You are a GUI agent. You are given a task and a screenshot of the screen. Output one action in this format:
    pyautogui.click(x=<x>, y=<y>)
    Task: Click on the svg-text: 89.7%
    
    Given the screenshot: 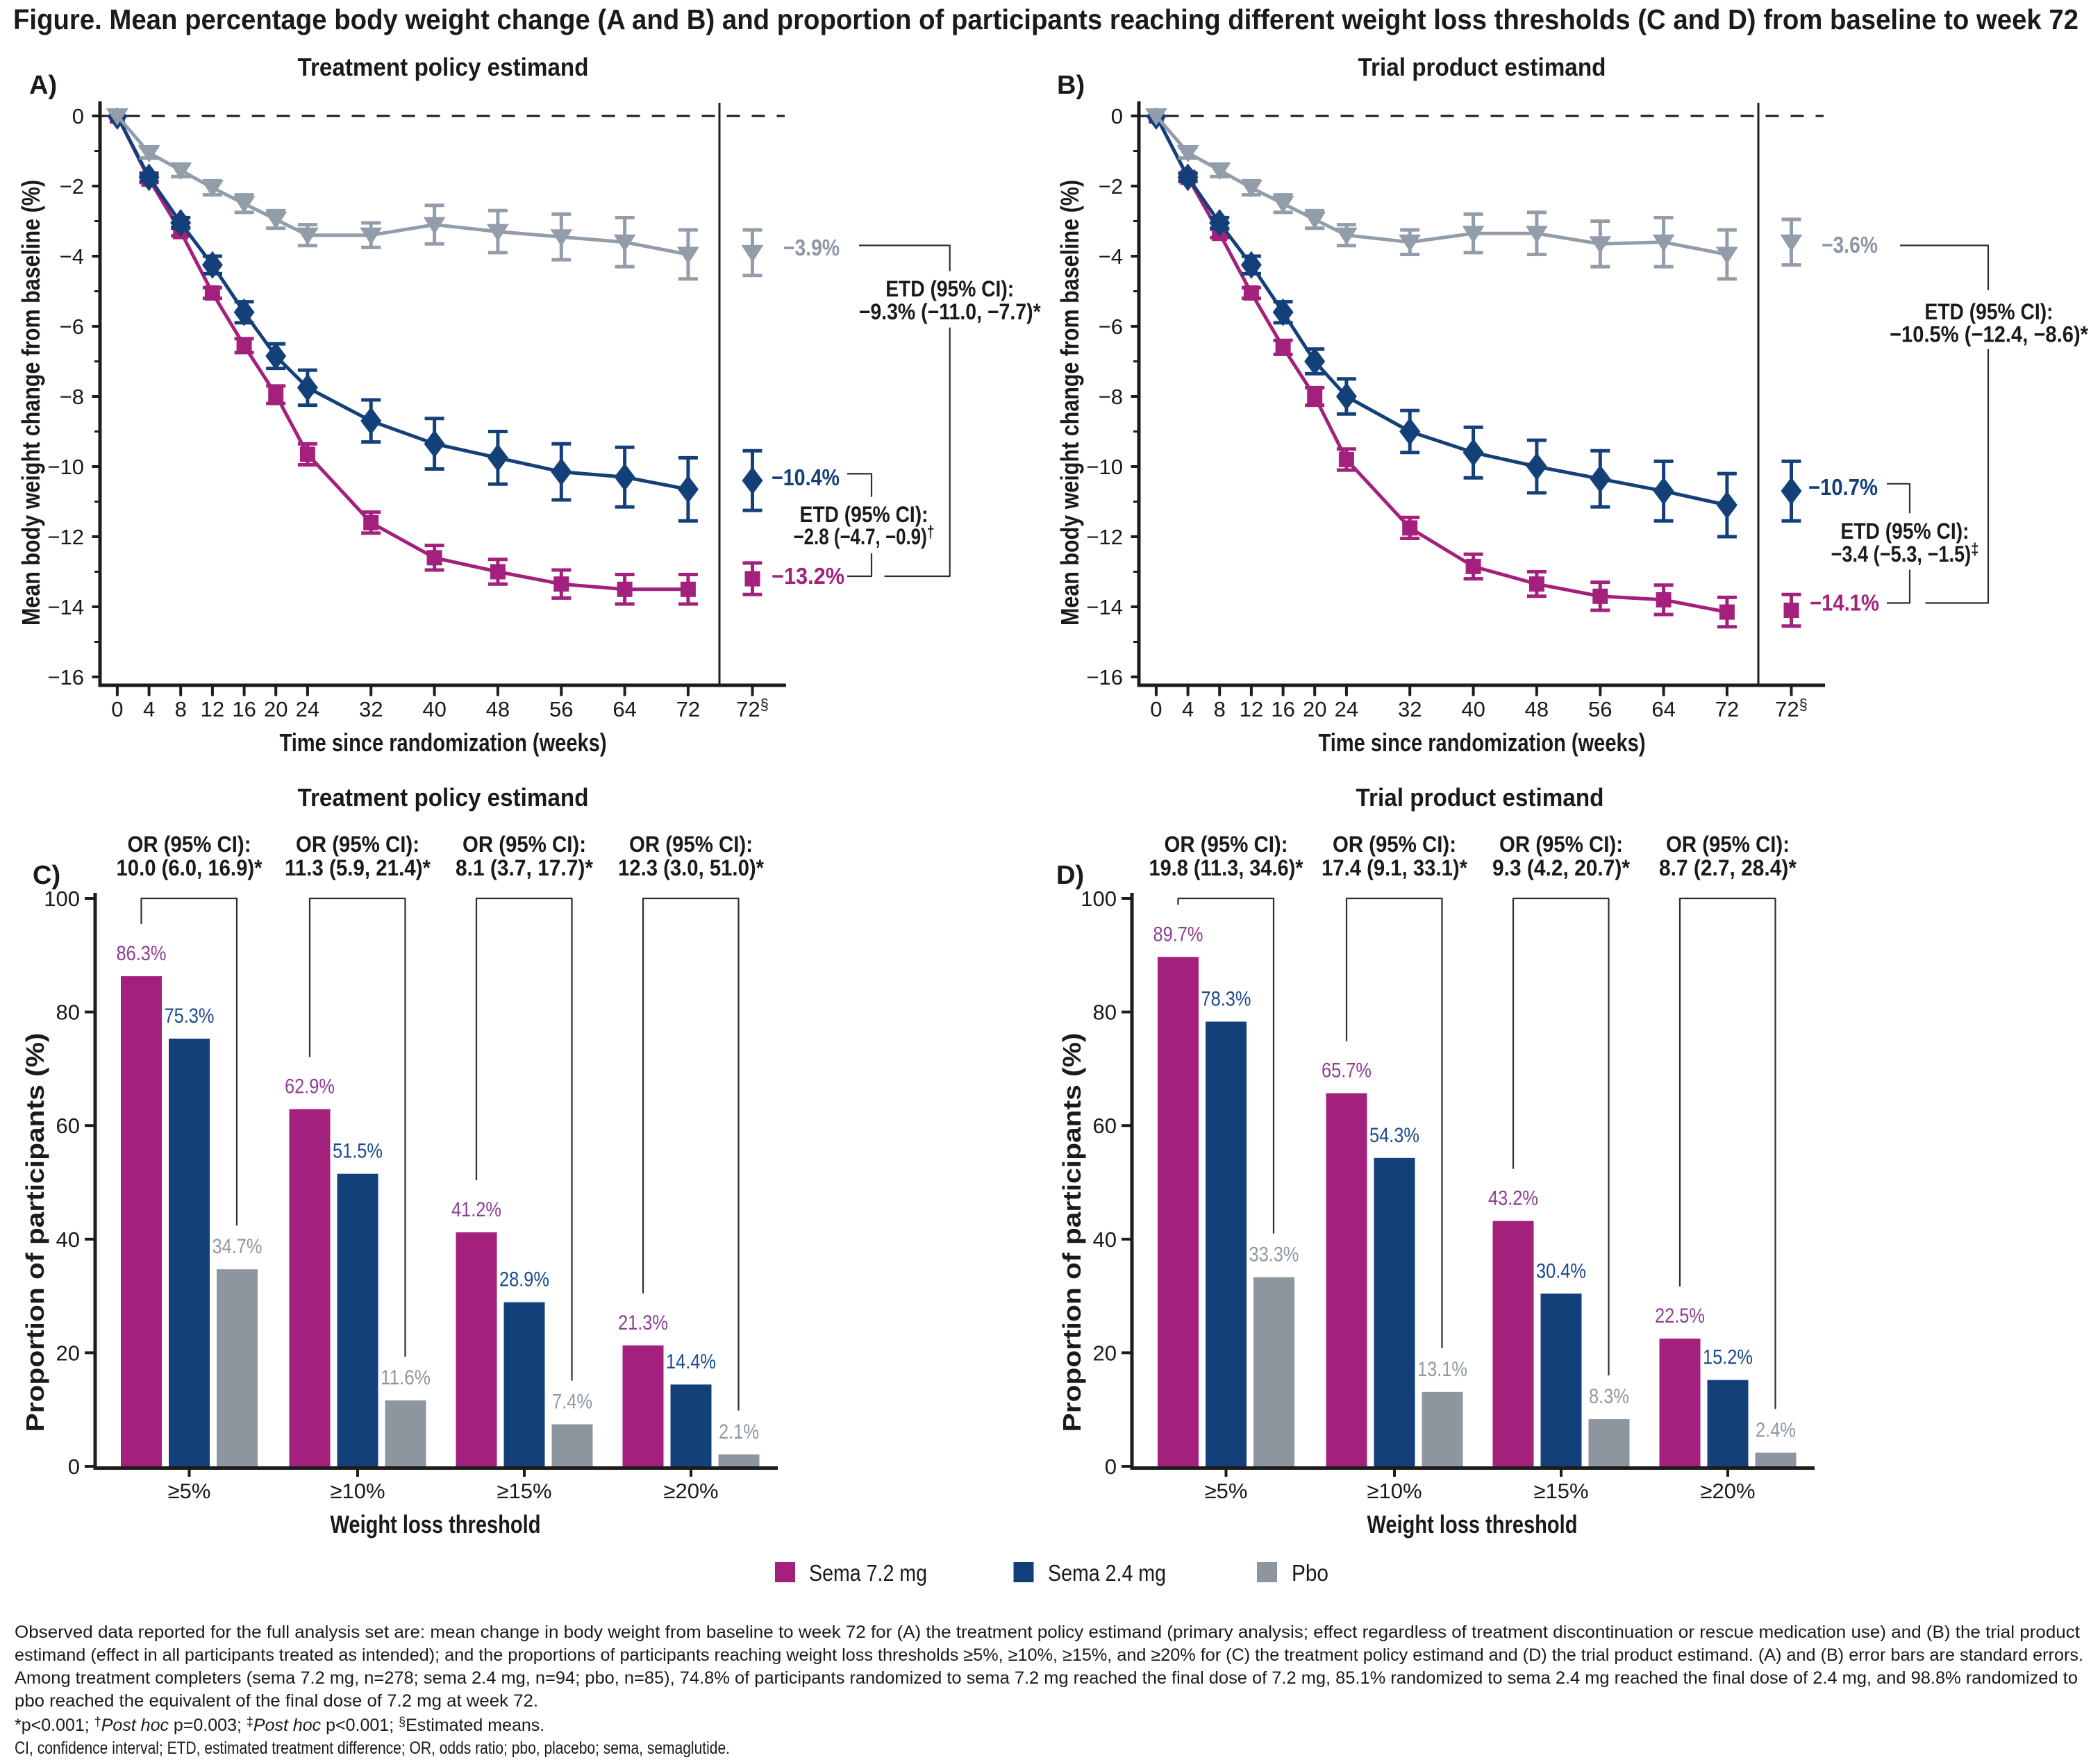 What is the action you would take?
    pyautogui.click(x=1178, y=935)
    